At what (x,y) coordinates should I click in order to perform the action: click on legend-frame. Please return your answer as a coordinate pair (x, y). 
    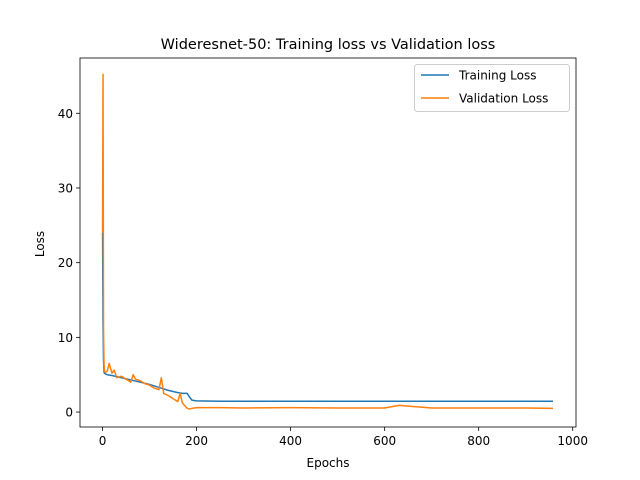
    Looking at the image, I should click on (492, 88).